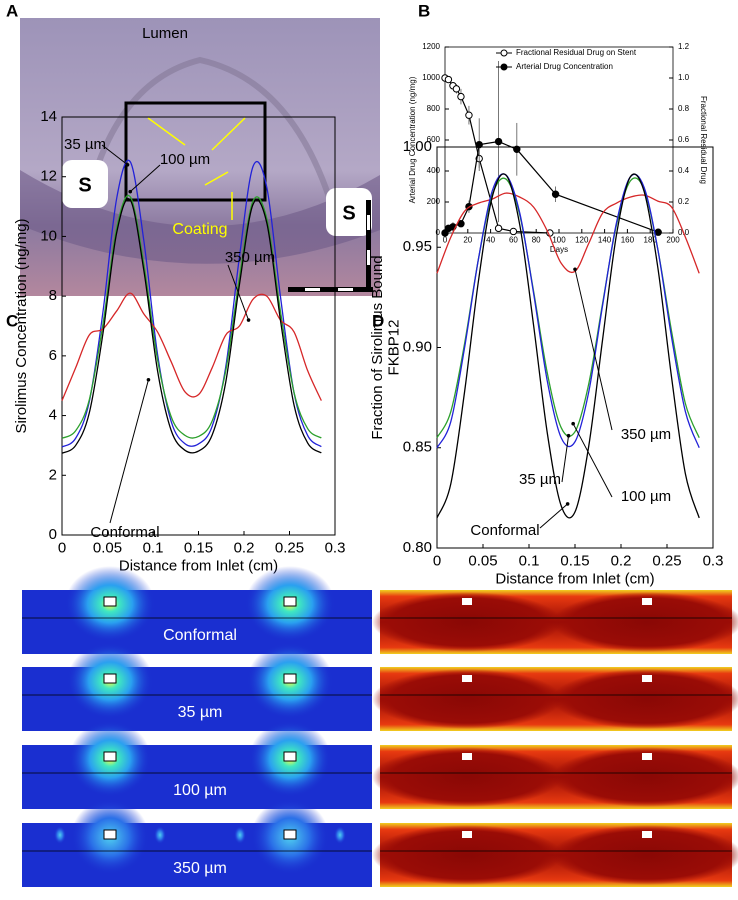 The width and height of the screenshot is (738, 900). What do you see at coordinates (424, 10) in the screenshot?
I see `panel-letter: B` at bounding box center [424, 10].